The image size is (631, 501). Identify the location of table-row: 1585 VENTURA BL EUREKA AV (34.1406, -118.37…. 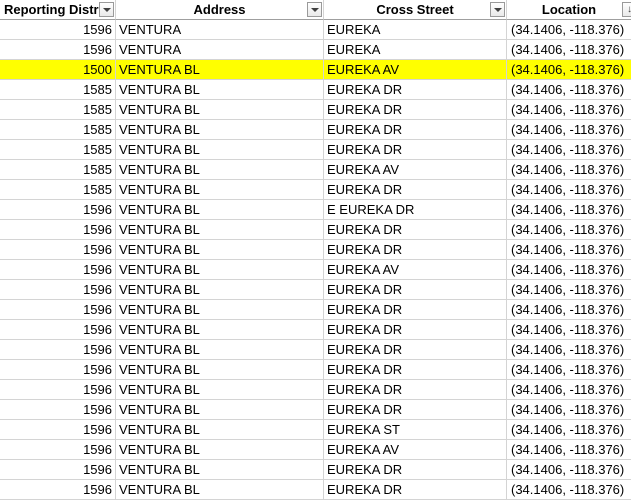
(315, 170).